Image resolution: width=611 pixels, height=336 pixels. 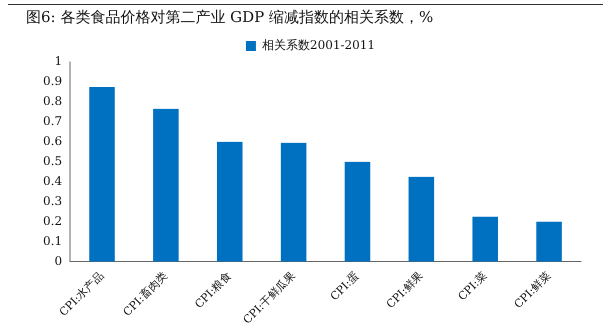 What do you see at coordinates (58, 61) in the screenshot?
I see `y-tick-label: 1` at bounding box center [58, 61].